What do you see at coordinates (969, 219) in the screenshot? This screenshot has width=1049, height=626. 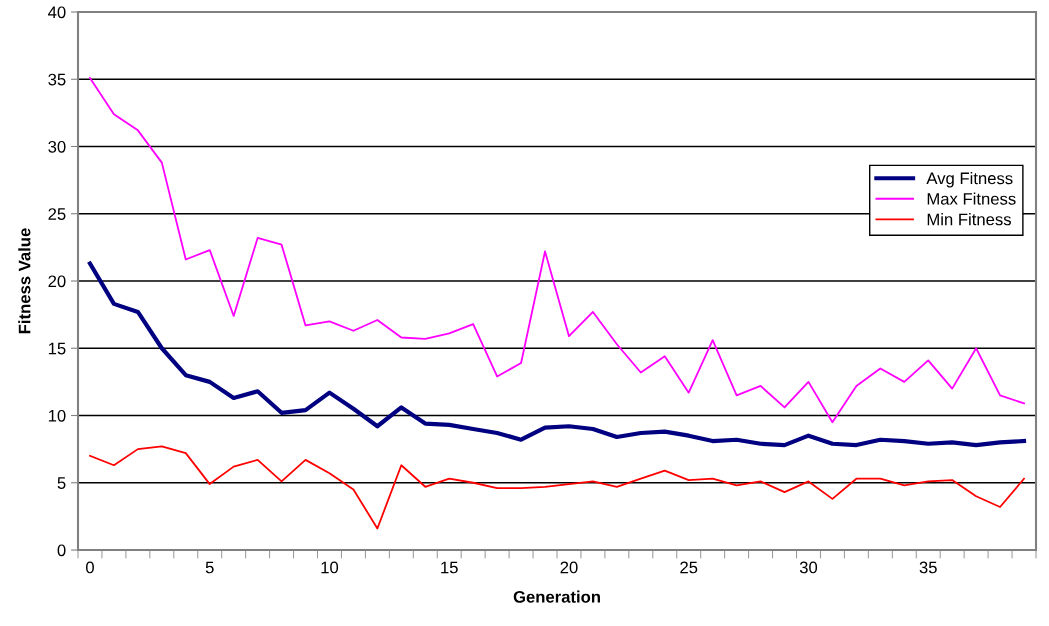 I see `legend-label: Min Fitness` at bounding box center [969, 219].